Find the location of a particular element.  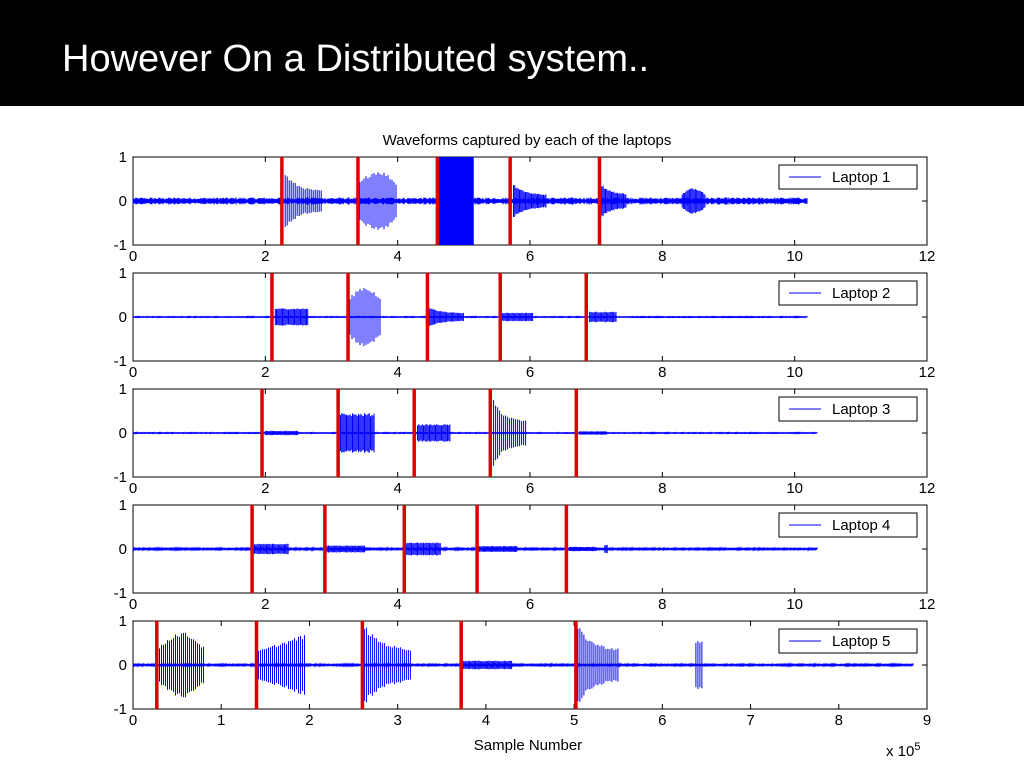

x-multiplier-exponent: 5 is located at coordinates (917, 747).